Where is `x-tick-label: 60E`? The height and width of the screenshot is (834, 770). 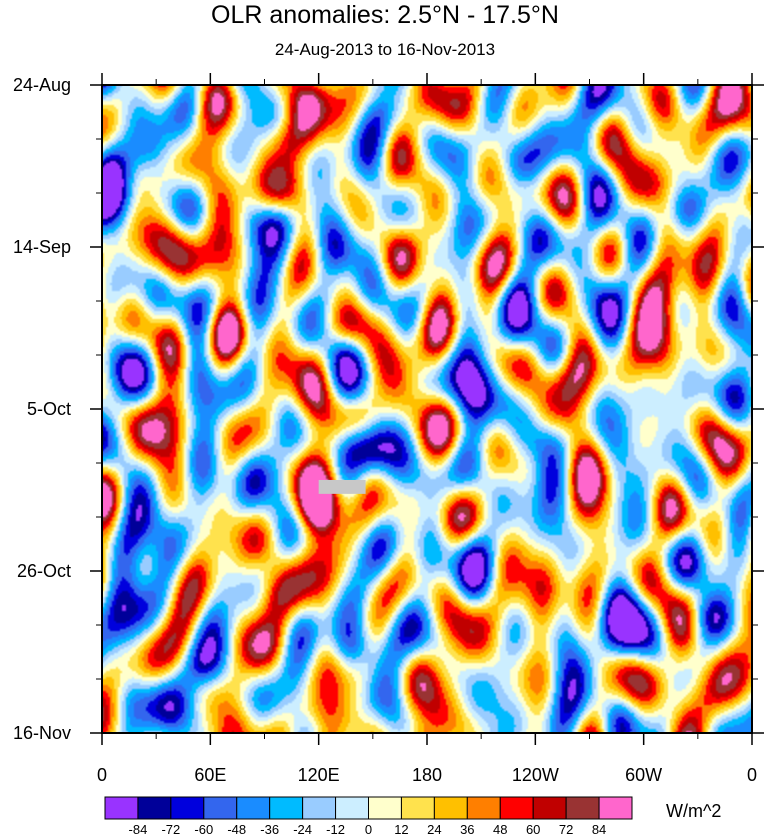
x-tick-label: 60E is located at coordinates (210, 775).